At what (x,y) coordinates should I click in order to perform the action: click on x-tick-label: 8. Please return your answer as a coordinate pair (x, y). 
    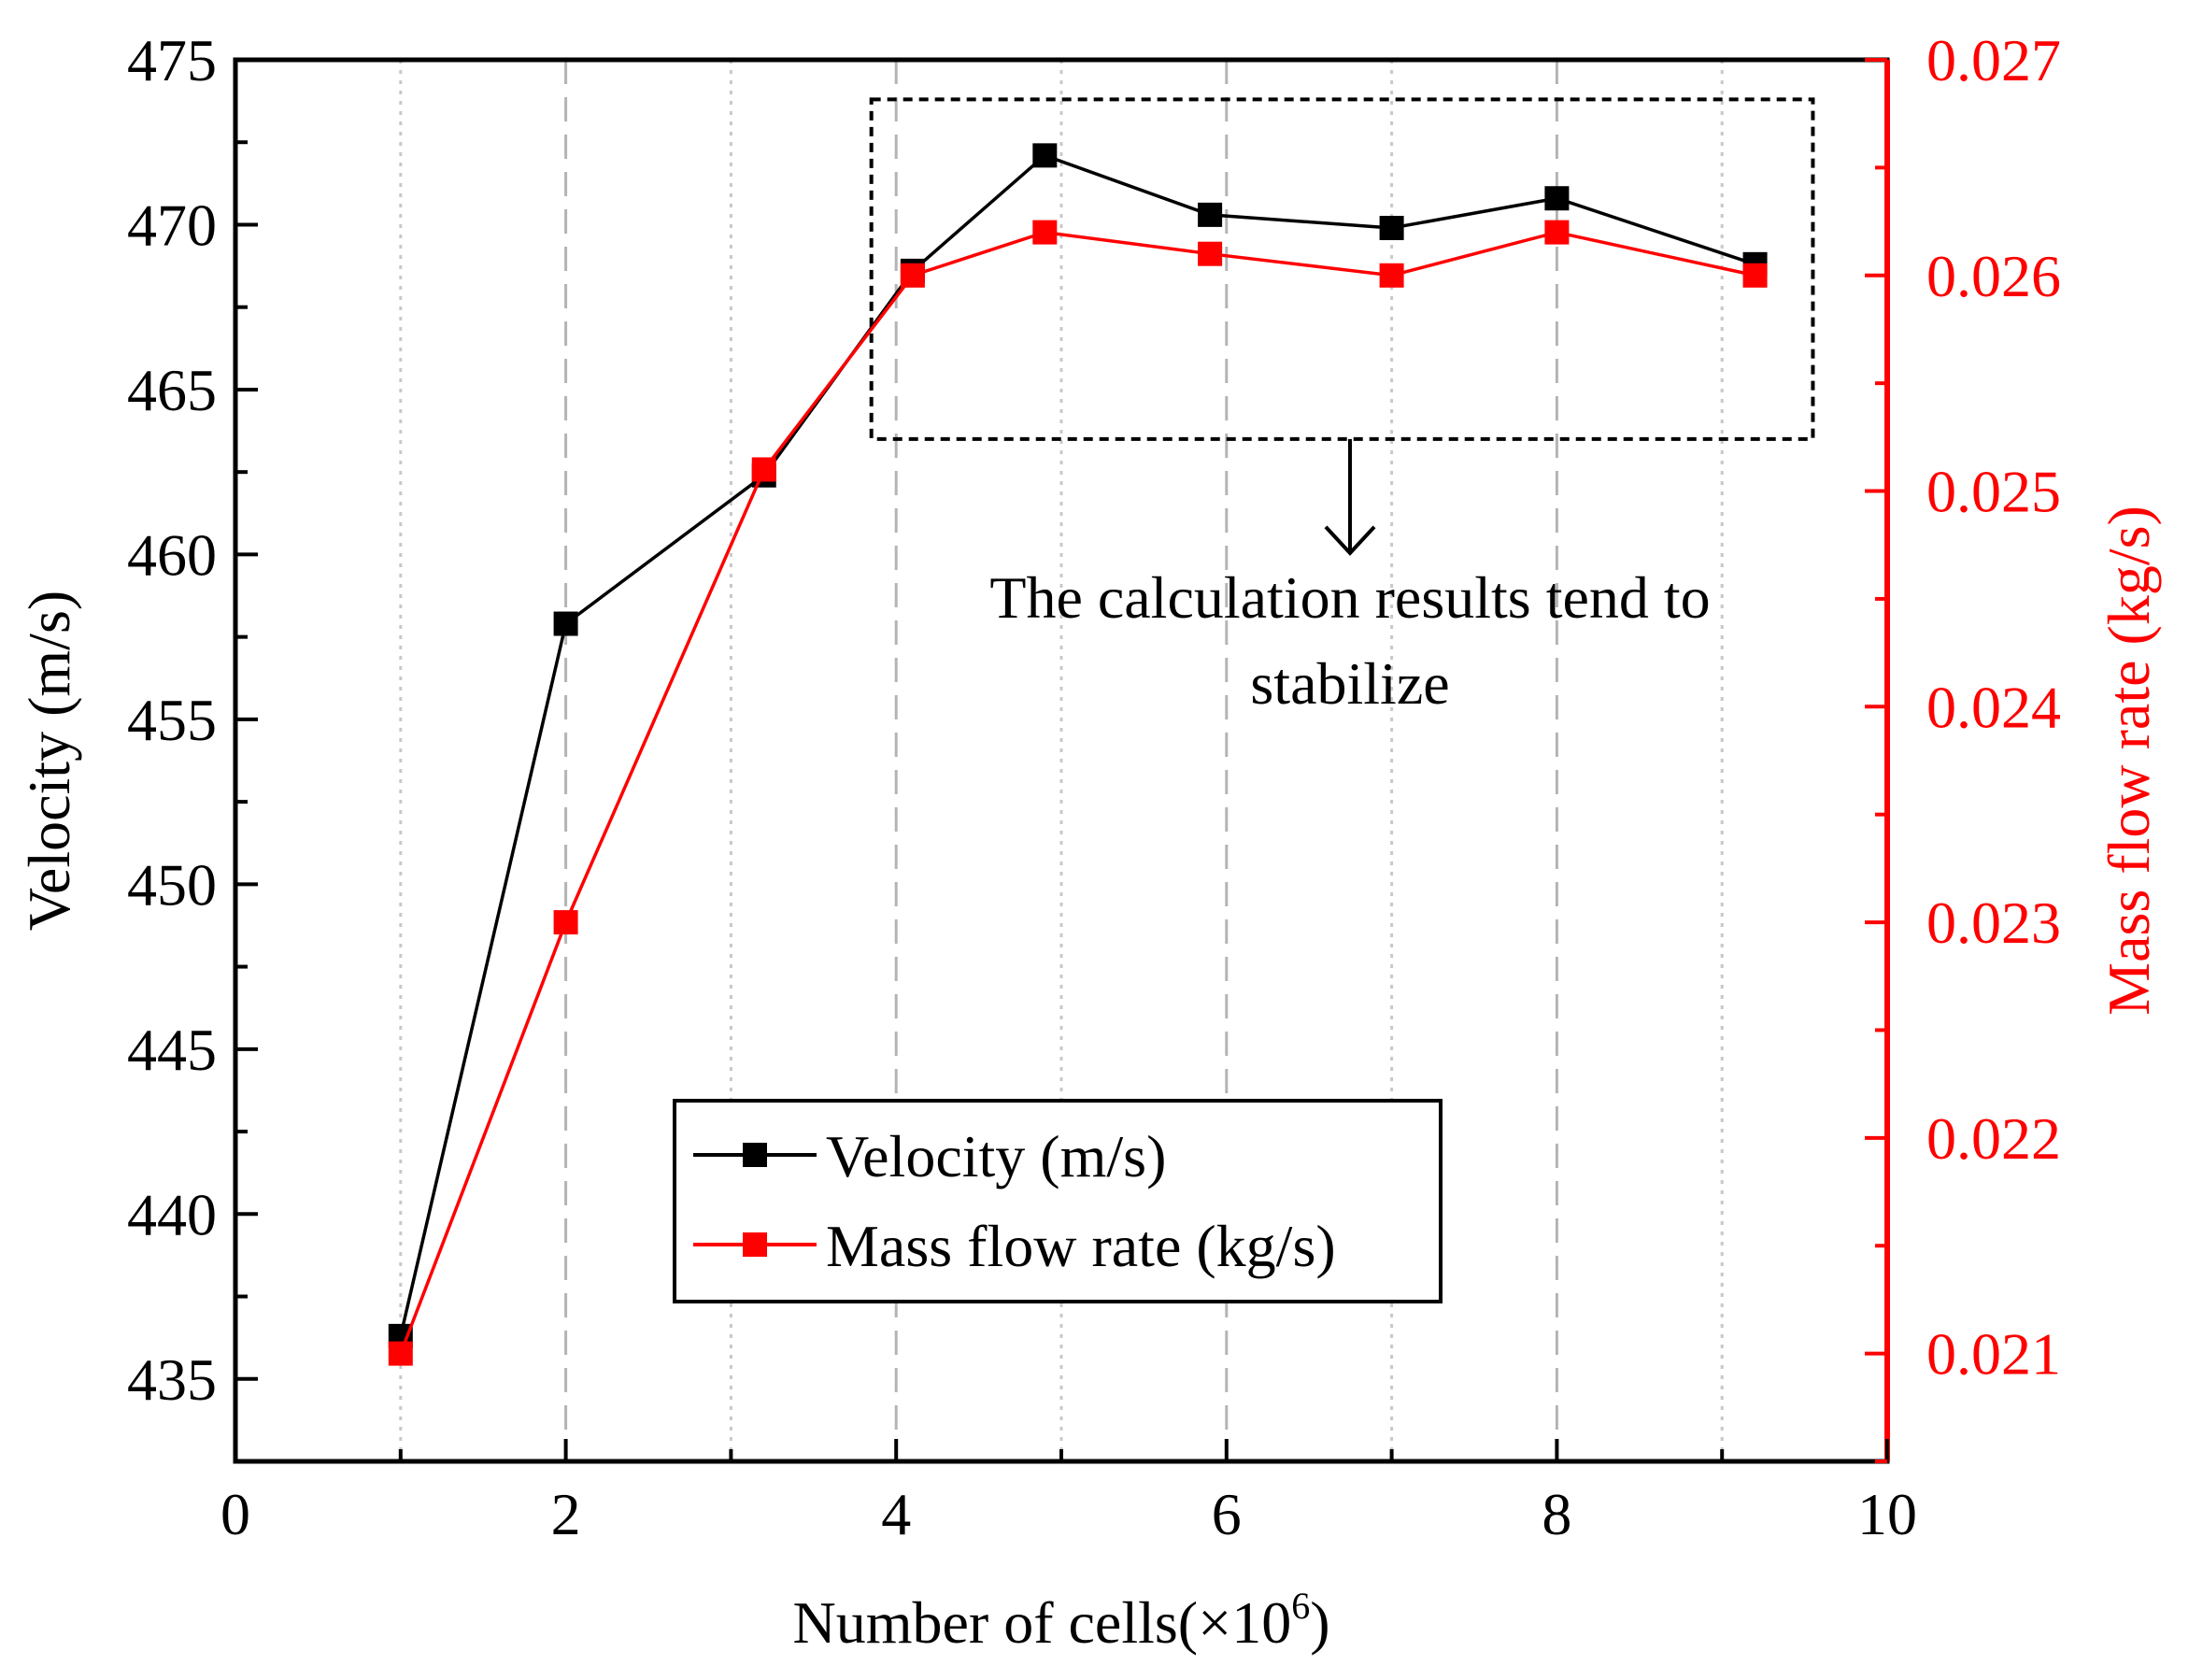
    Looking at the image, I should click on (1557, 1514).